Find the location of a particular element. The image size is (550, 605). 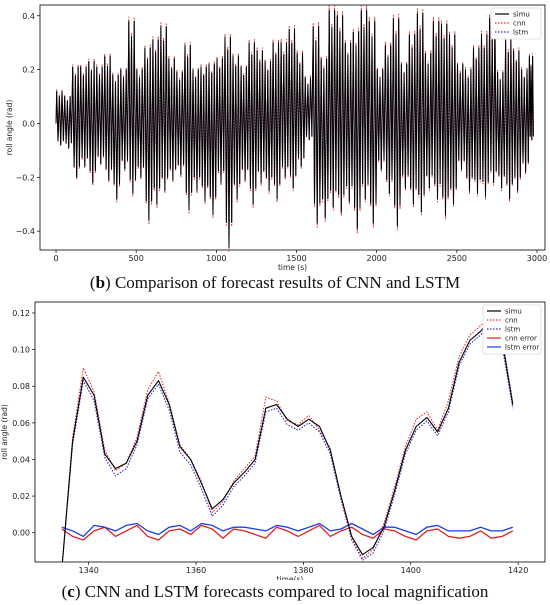

bottom-series-cnn-error is located at coordinates (287, 532).